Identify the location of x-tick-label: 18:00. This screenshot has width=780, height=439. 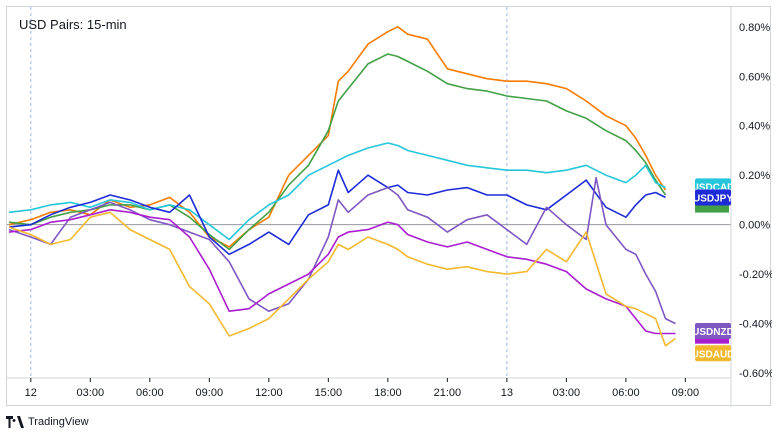
(388, 393).